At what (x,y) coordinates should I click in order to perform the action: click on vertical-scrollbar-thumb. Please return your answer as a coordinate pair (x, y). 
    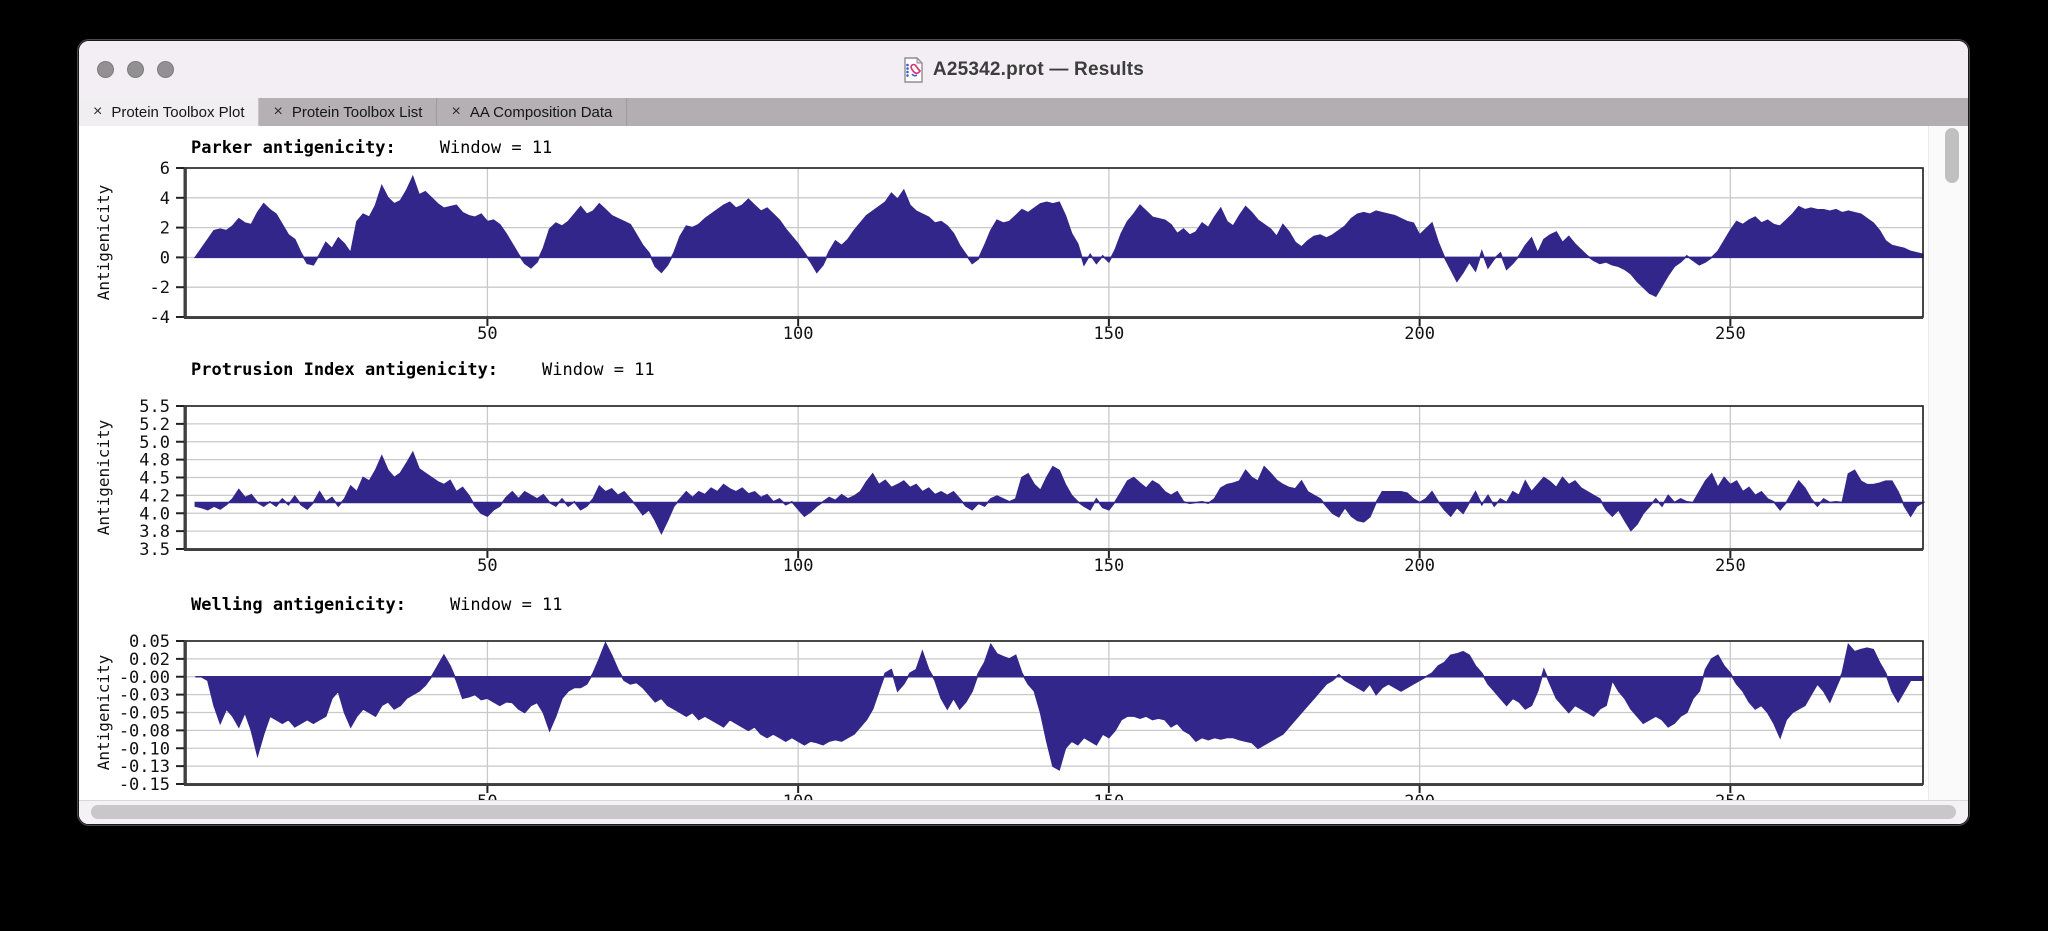
    Looking at the image, I should click on (1952, 155).